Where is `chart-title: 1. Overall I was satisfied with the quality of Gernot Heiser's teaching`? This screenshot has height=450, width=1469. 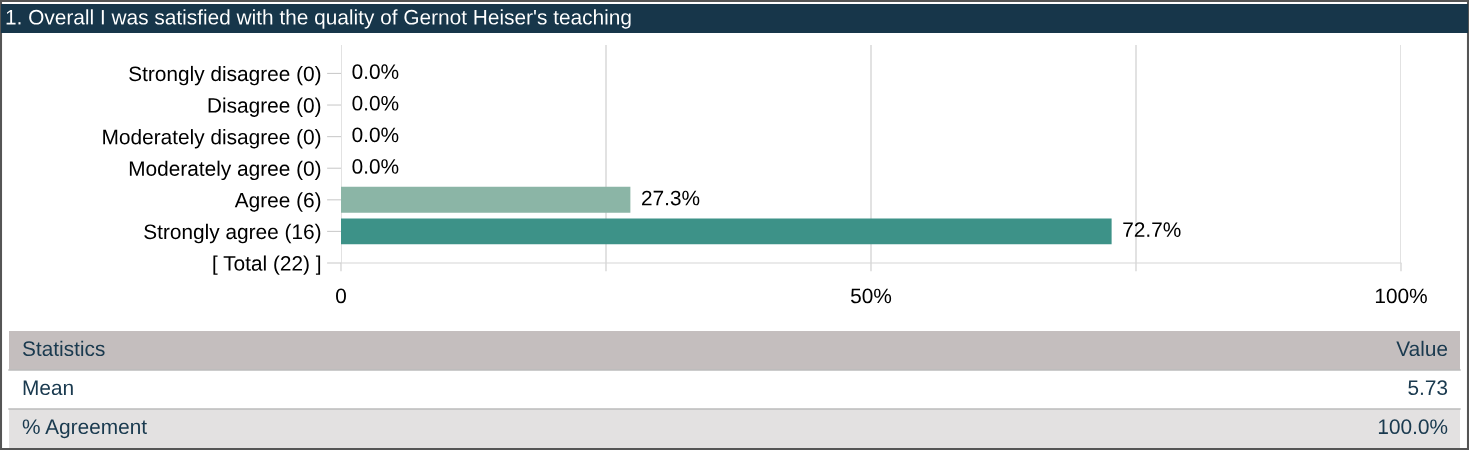 chart-title: 1. Overall I was satisfied with the quality of Gernot Heiser's teaching is located at coordinates (318, 19).